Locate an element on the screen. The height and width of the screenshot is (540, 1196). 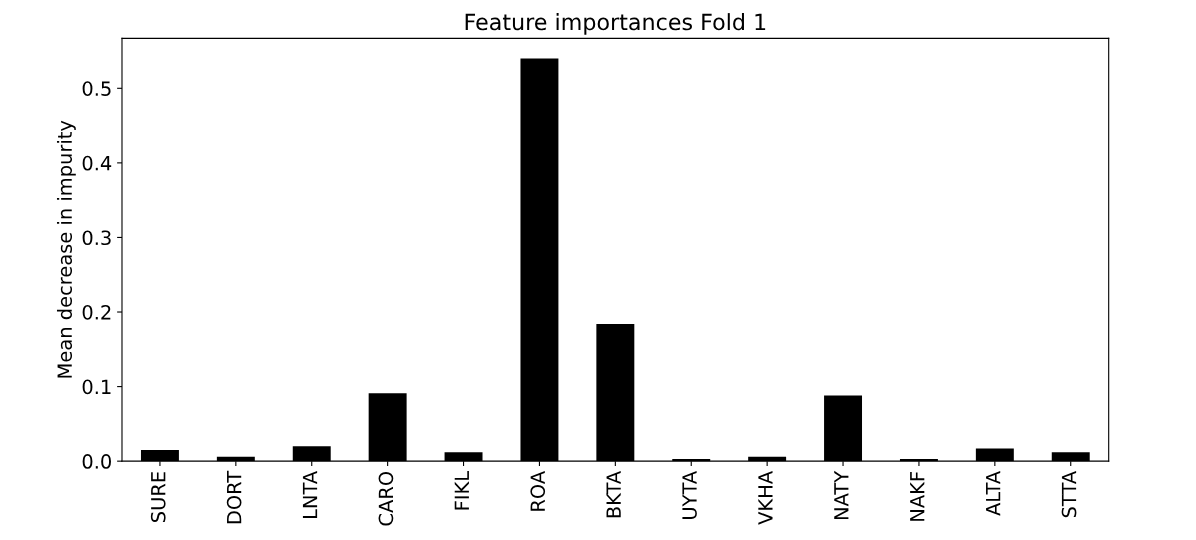
x-tick-label: BKTA is located at coordinates (613, 494).